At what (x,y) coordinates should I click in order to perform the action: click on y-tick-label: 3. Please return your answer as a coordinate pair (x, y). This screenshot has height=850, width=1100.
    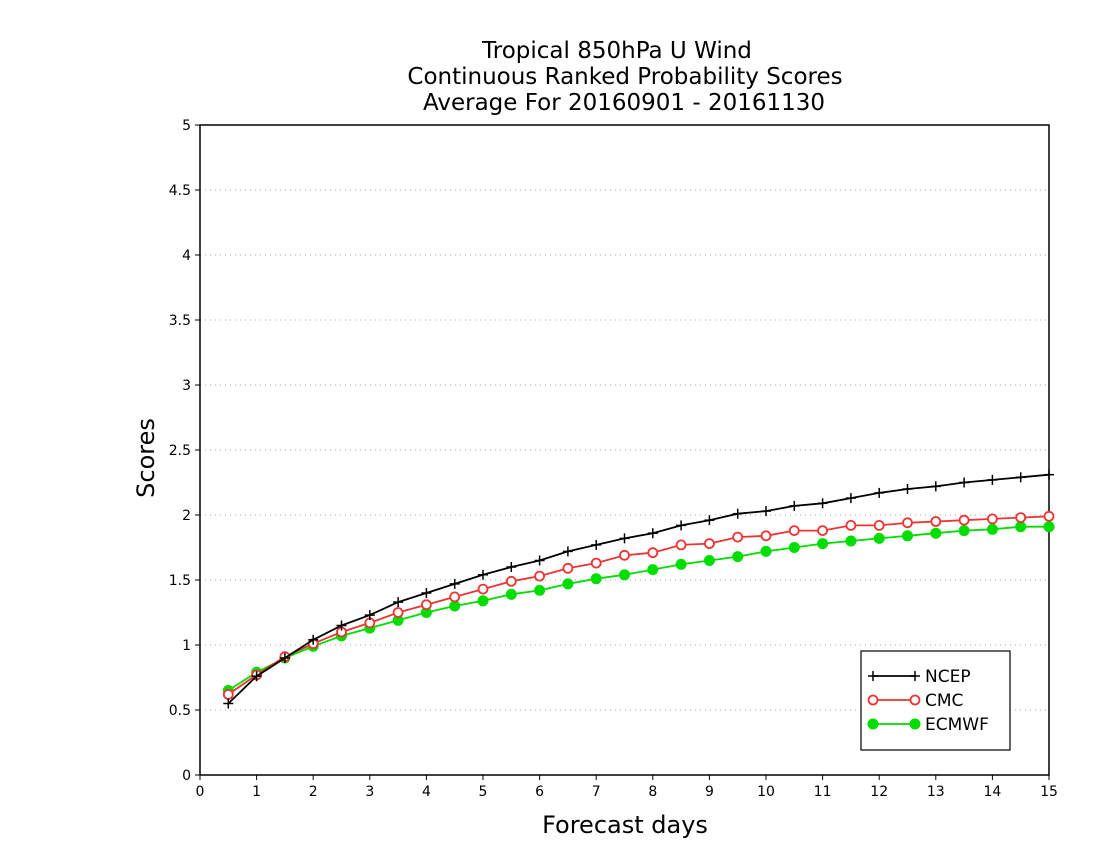
    Looking at the image, I should click on (186, 386).